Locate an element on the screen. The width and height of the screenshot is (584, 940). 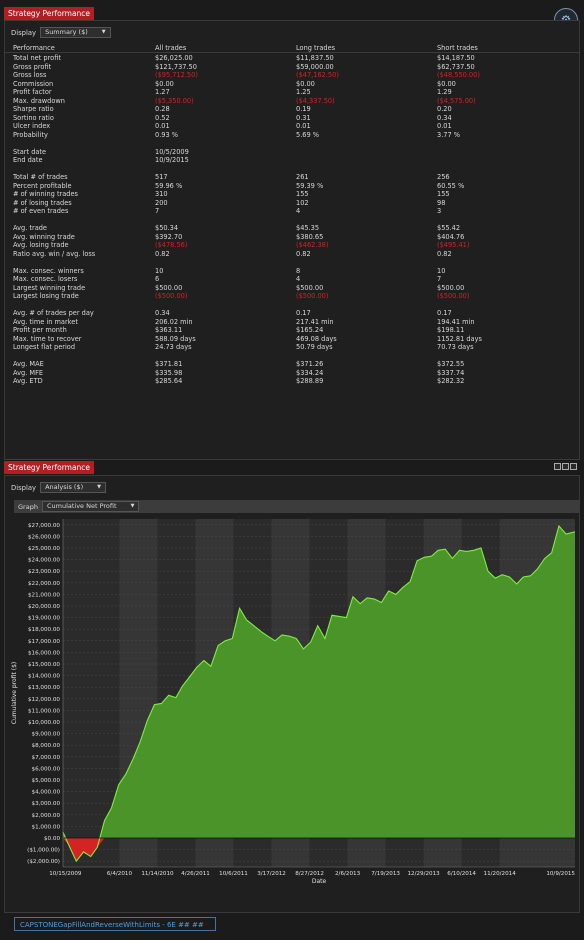
x-tick-label: 11/14/2010 is located at coordinates (157, 874).